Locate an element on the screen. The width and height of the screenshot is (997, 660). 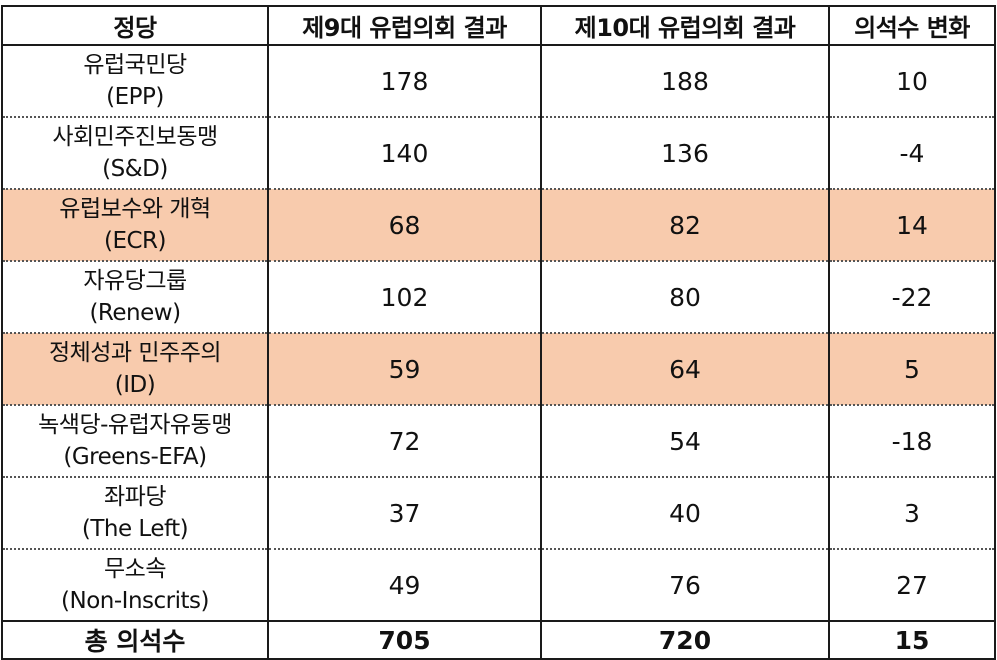
table-row: 녹색당-유럽자유동맹 (Greens-EFA) 72 54 -18 is located at coordinates (498, 441).